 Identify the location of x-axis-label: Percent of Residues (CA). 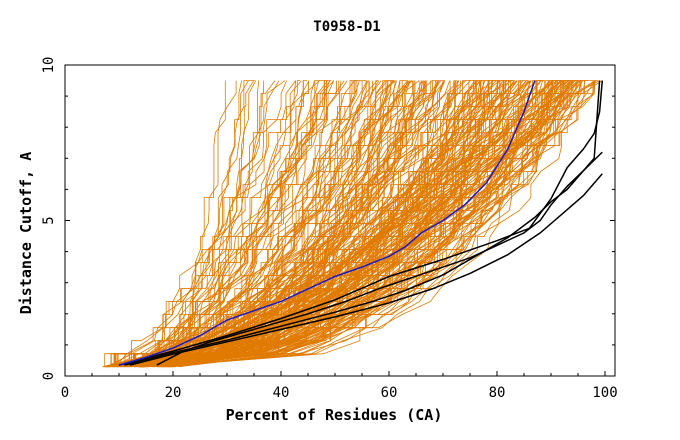
(334, 415).